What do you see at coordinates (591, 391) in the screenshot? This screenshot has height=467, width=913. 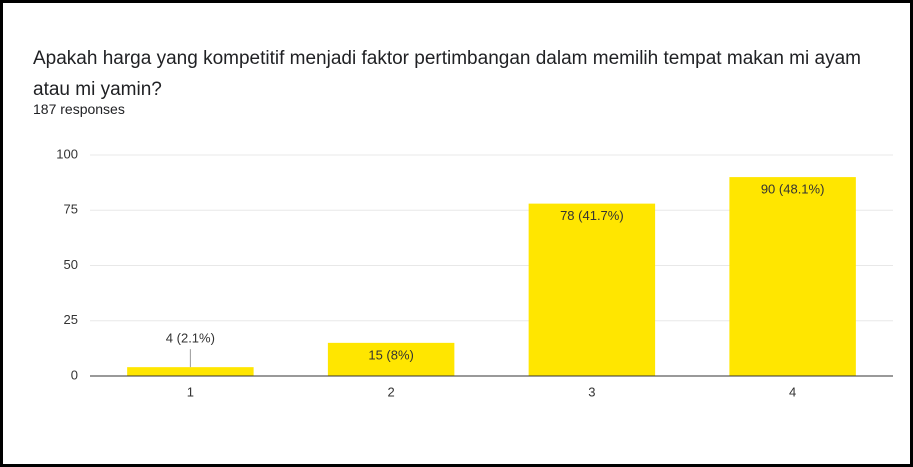 I see `x-tick-label: 3` at bounding box center [591, 391].